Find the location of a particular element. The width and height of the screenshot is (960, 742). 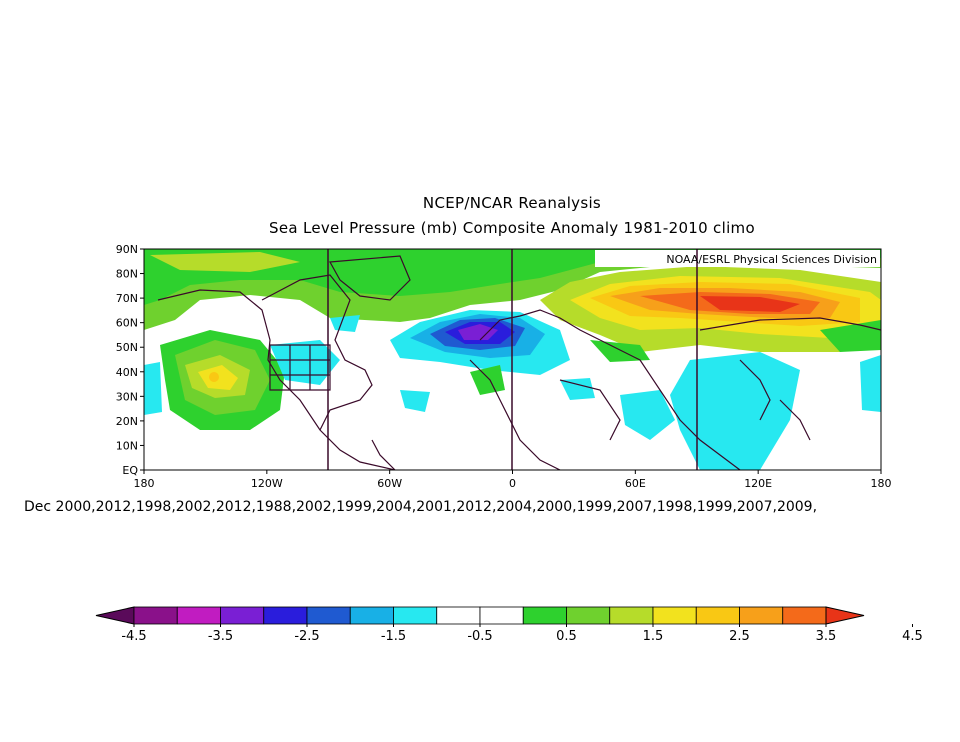

lon-label: 120W is located at coordinates (267, 483).